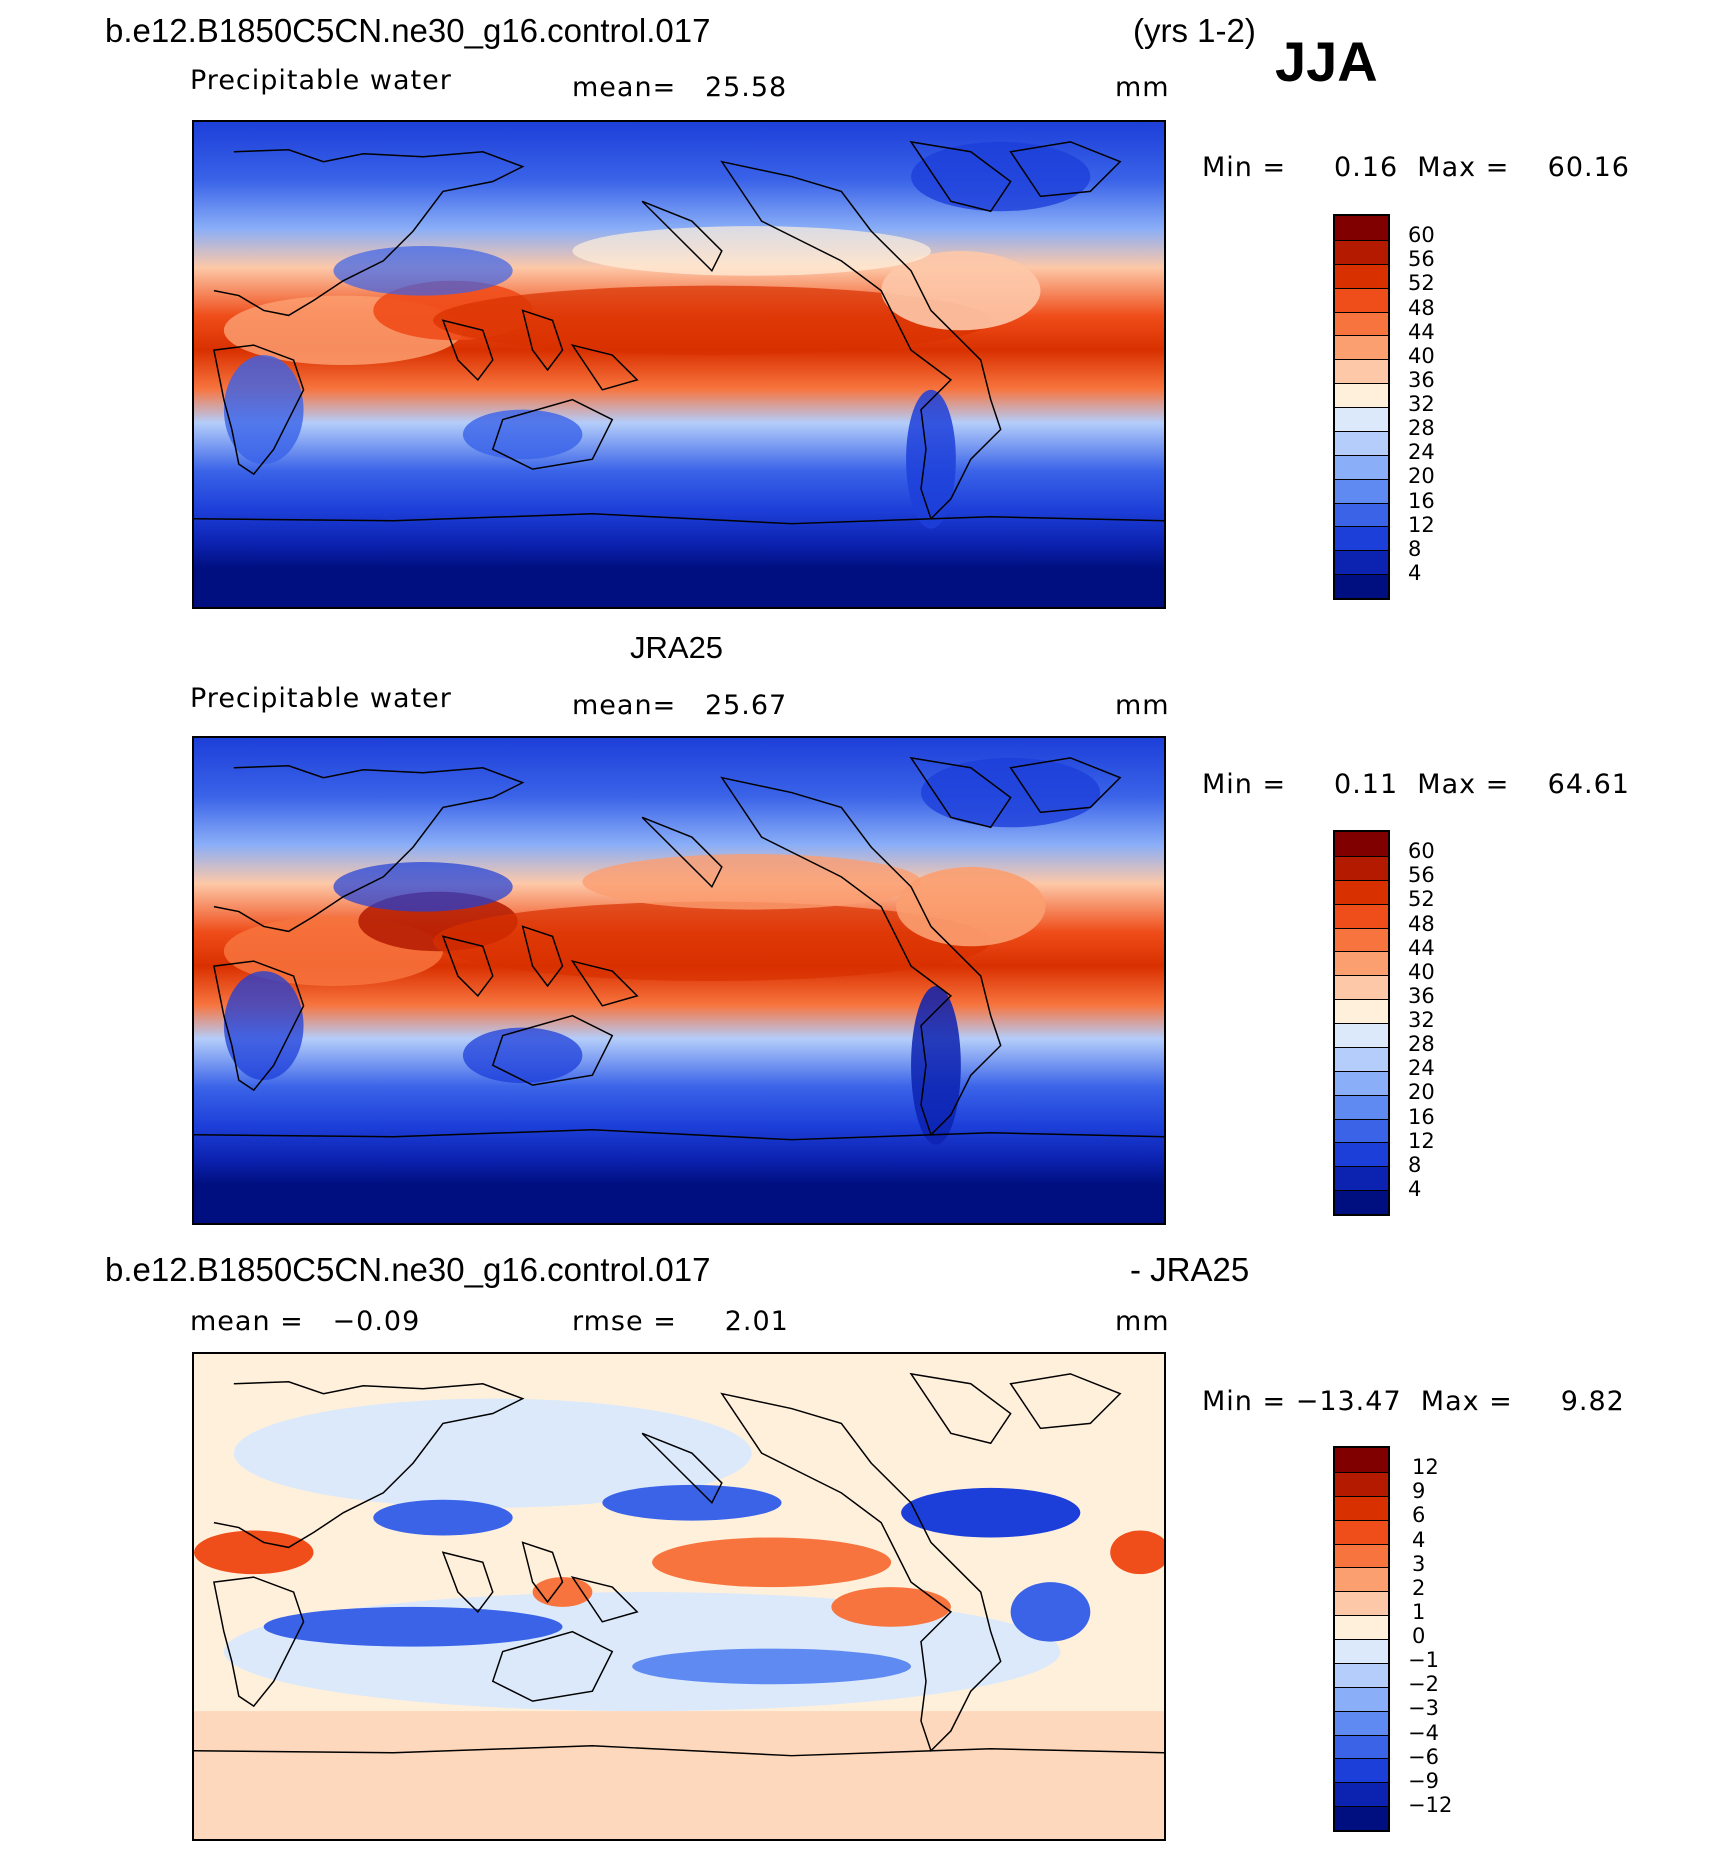 This screenshot has width=1710, height=1869. What do you see at coordinates (1419, 1563) in the screenshot?
I see `colorbar-tick-label: 3` at bounding box center [1419, 1563].